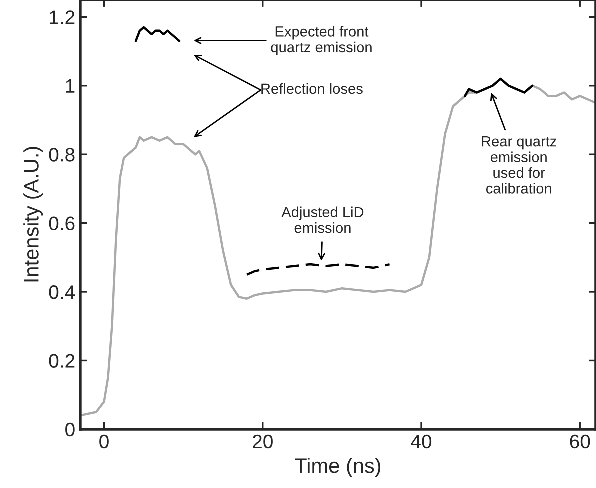  What do you see at coordinates (70, 86) in the screenshot?
I see `y-tick-label: 1` at bounding box center [70, 86].